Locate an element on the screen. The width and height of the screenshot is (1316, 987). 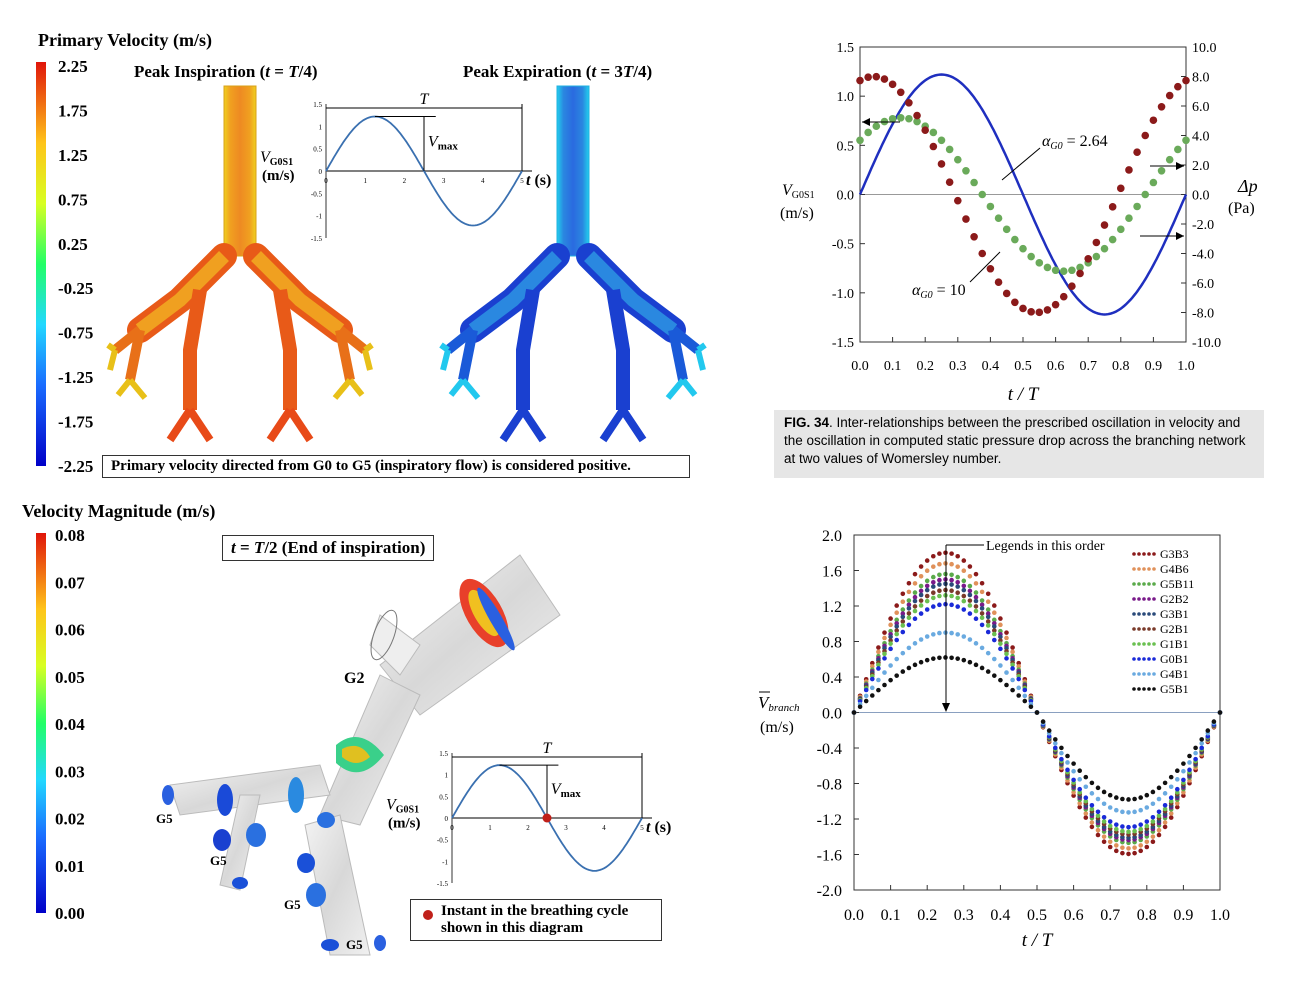
left-y-tick-label: -1.0 is located at coordinates (843, 294).